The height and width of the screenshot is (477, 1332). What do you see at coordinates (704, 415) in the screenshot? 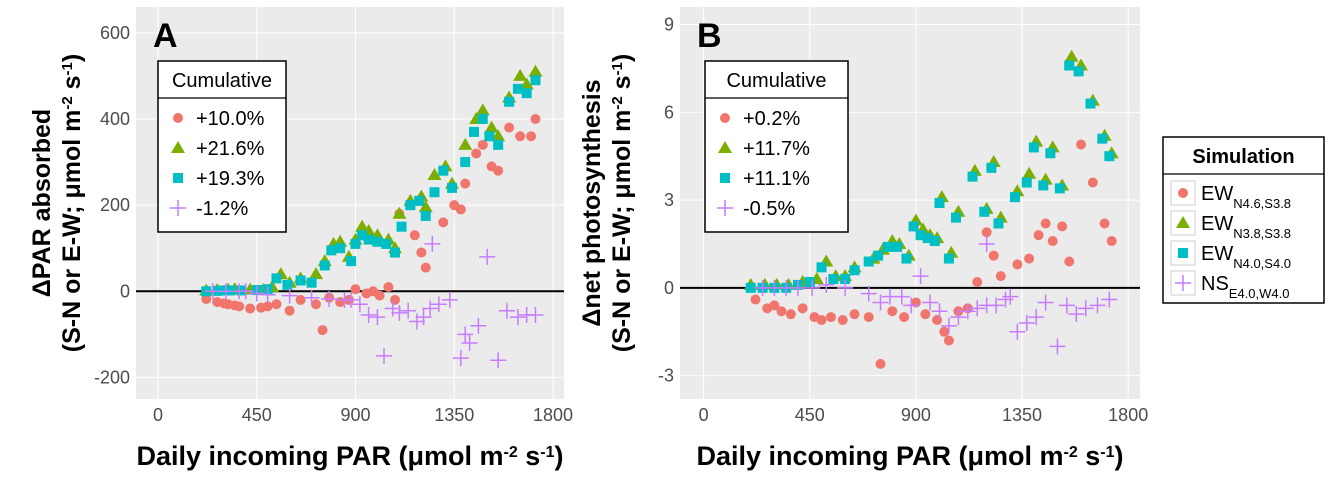
I see `x-tick-label: 0` at bounding box center [704, 415].